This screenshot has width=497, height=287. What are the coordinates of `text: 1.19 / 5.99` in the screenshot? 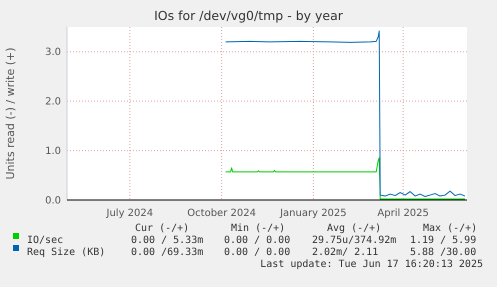 It's located at (443, 240).